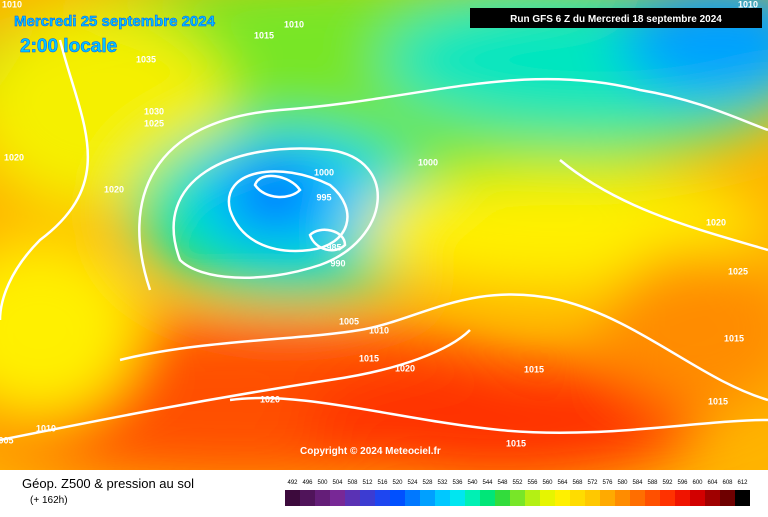 The height and width of the screenshot is (517, 768). What do you see at coordinates (562, 483) in the screenshot?
I see `colorbar-label: 564` at bounding box center [562, 483].